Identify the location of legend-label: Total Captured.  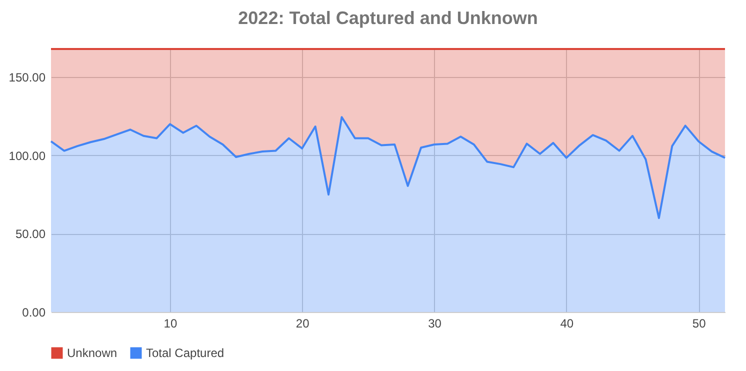
(185, 353).